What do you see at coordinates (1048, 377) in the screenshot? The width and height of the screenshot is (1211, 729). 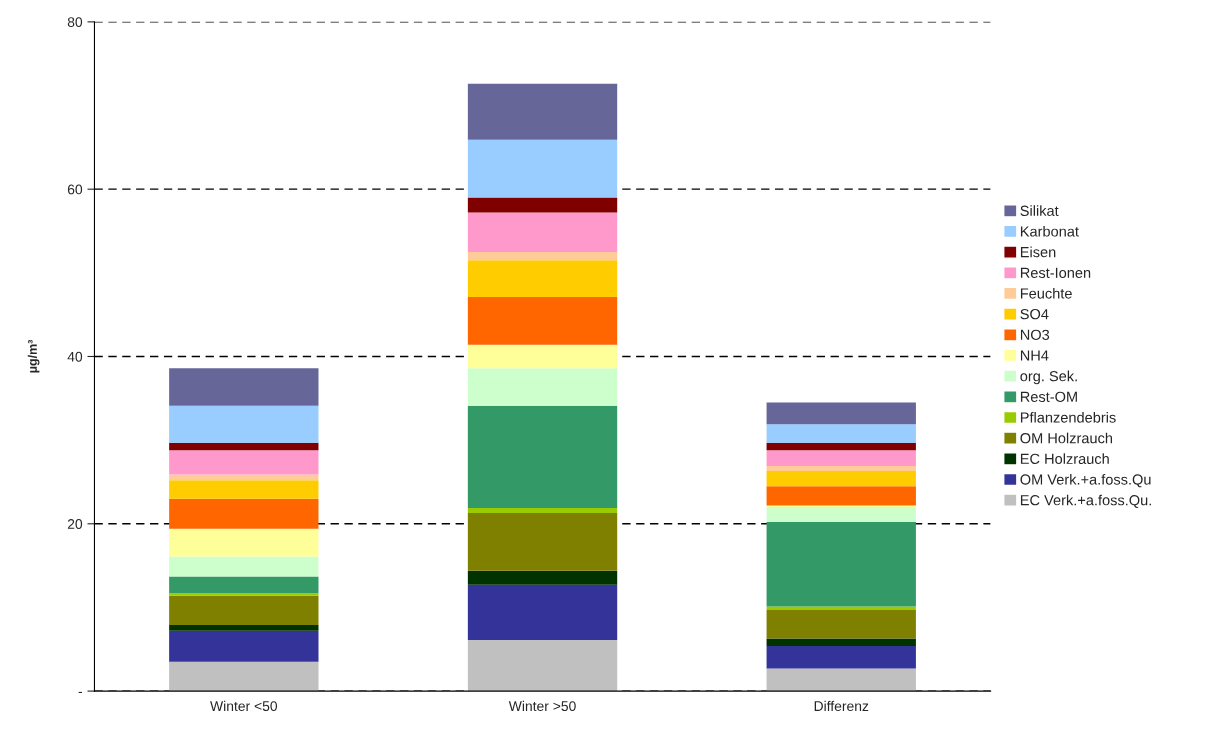 I see `legend-label: org. Sek.` at bounding box center [1048, 377].